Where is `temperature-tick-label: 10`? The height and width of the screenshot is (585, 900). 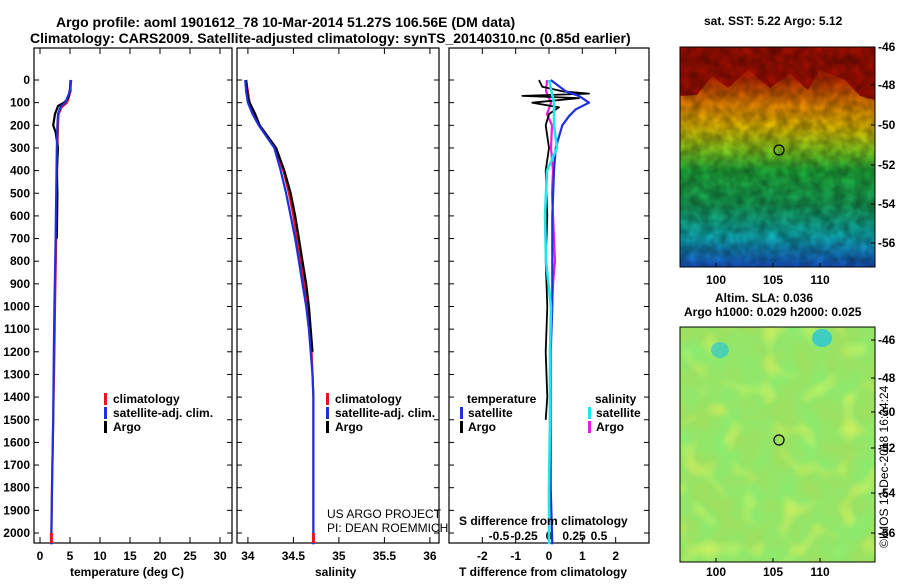 temperature-tick-label: 10 is located at coordinates (100, 556).